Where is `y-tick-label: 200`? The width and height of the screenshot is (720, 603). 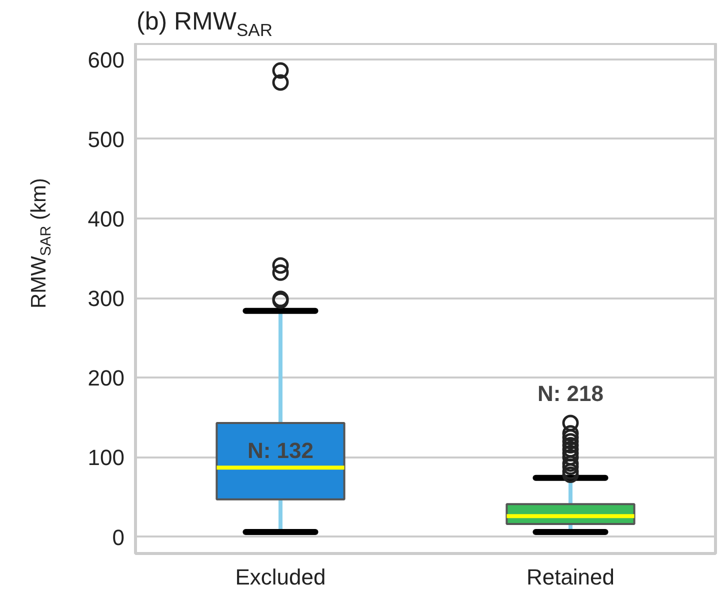 y-tick-label: 200 is located at coordinates (106, 378).